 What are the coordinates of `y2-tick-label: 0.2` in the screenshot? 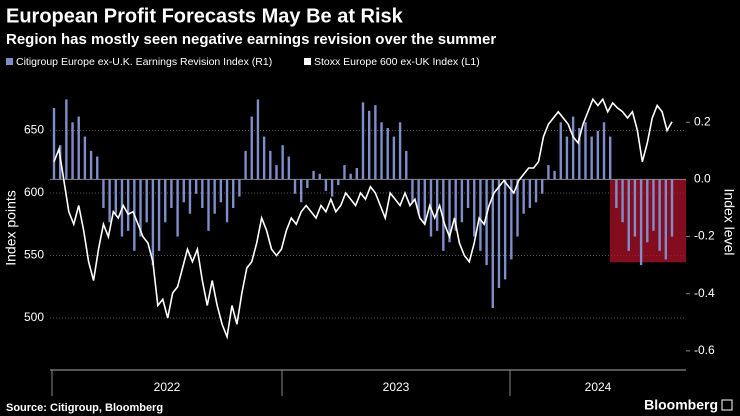 It's located at (702, 121).